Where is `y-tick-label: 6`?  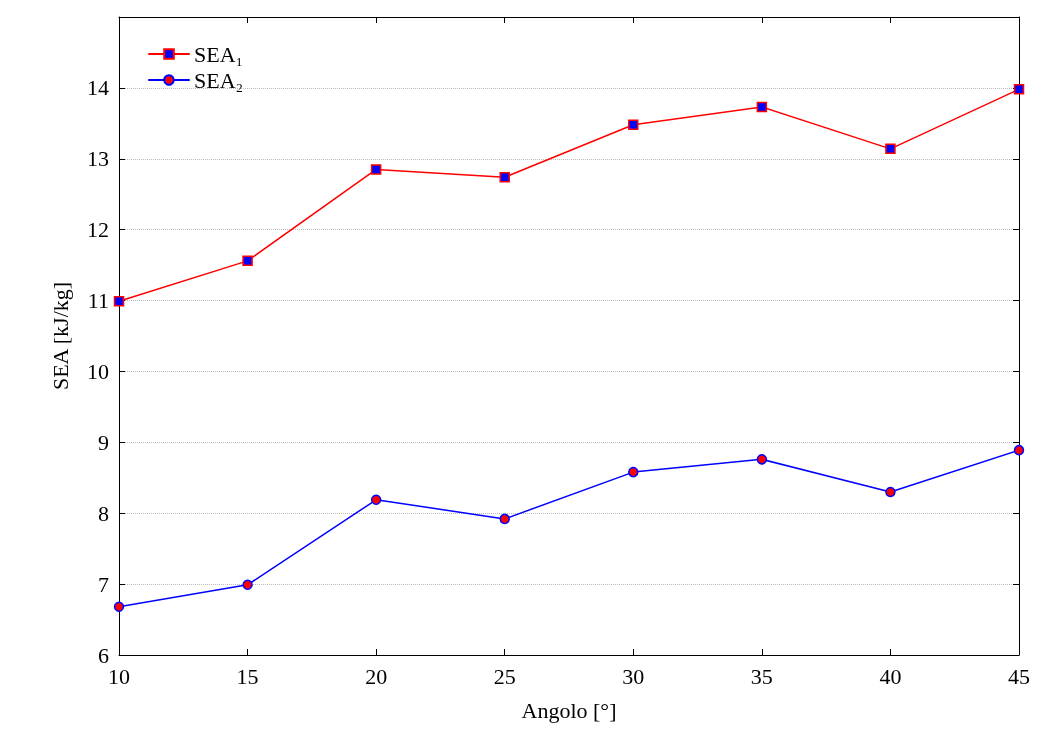 y-tick-label: 6 is located at coordinates (103, 655).